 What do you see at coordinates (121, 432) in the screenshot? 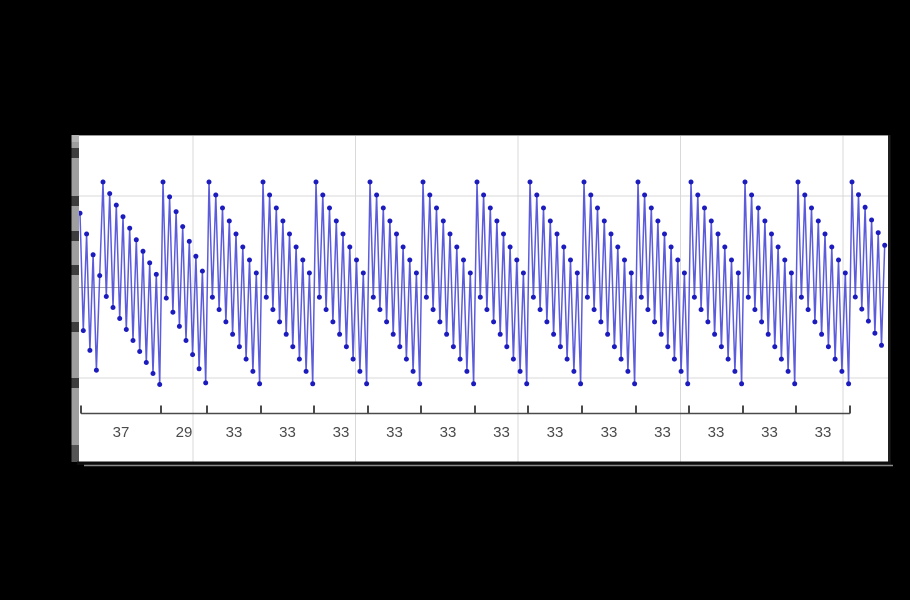
I see `interval-count-label: 37` at bounding box center [121, 432].